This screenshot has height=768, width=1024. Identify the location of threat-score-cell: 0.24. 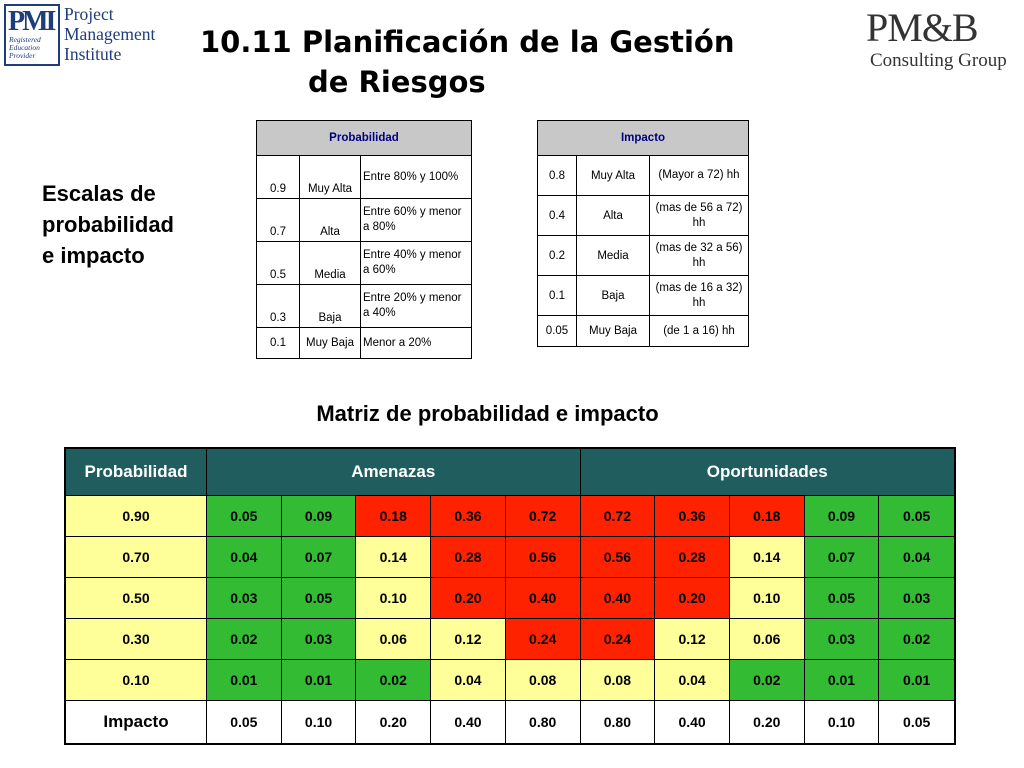
(542, 639).